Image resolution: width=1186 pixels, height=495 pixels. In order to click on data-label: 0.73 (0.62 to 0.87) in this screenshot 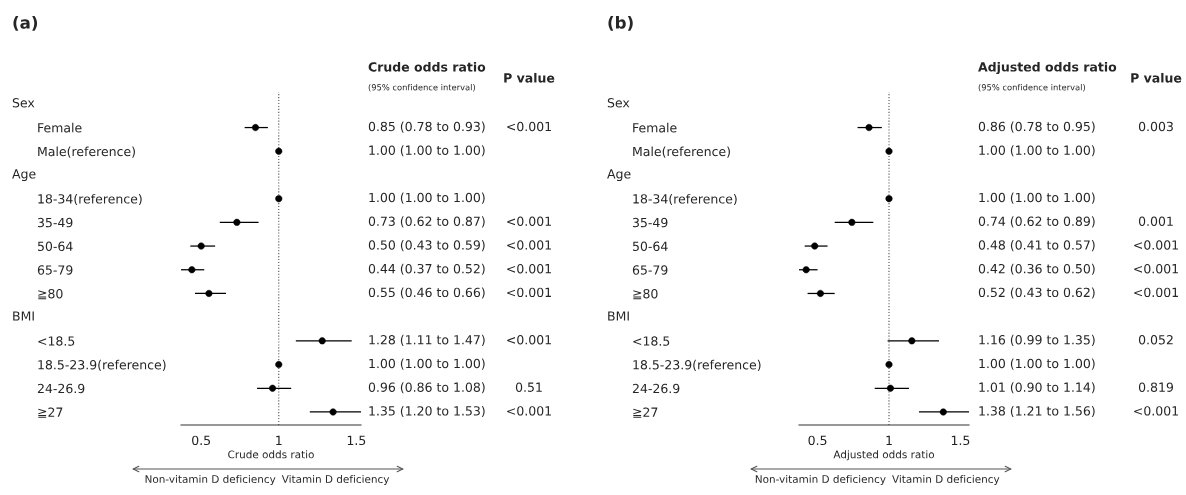, I will do `click(426, 222)`.